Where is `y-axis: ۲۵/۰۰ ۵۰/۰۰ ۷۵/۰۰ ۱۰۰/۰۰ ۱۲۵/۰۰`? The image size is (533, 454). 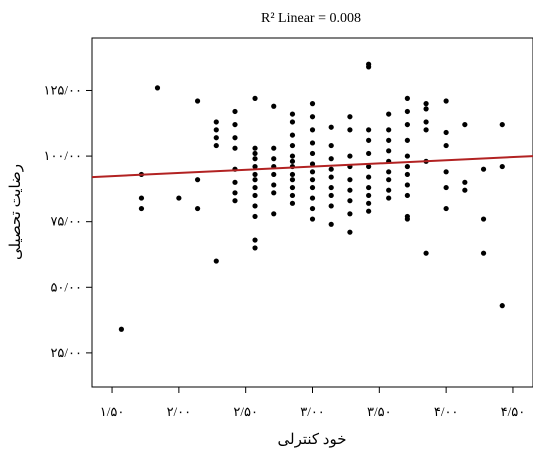
y-axis: ۲۵/۰۰ ۵۰/۰۰ ۷۵/۰۰ ۱۰۰/۰۰ ۱۲۵/۰۰ is located at coordinates (67, 221).